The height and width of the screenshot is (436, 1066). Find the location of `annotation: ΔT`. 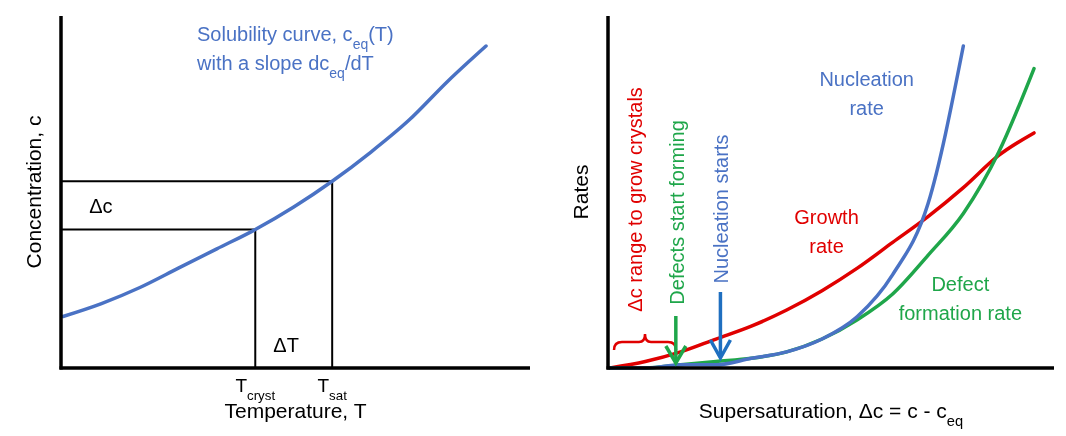

annotation: ΔT is located at coordinates (286, 345).